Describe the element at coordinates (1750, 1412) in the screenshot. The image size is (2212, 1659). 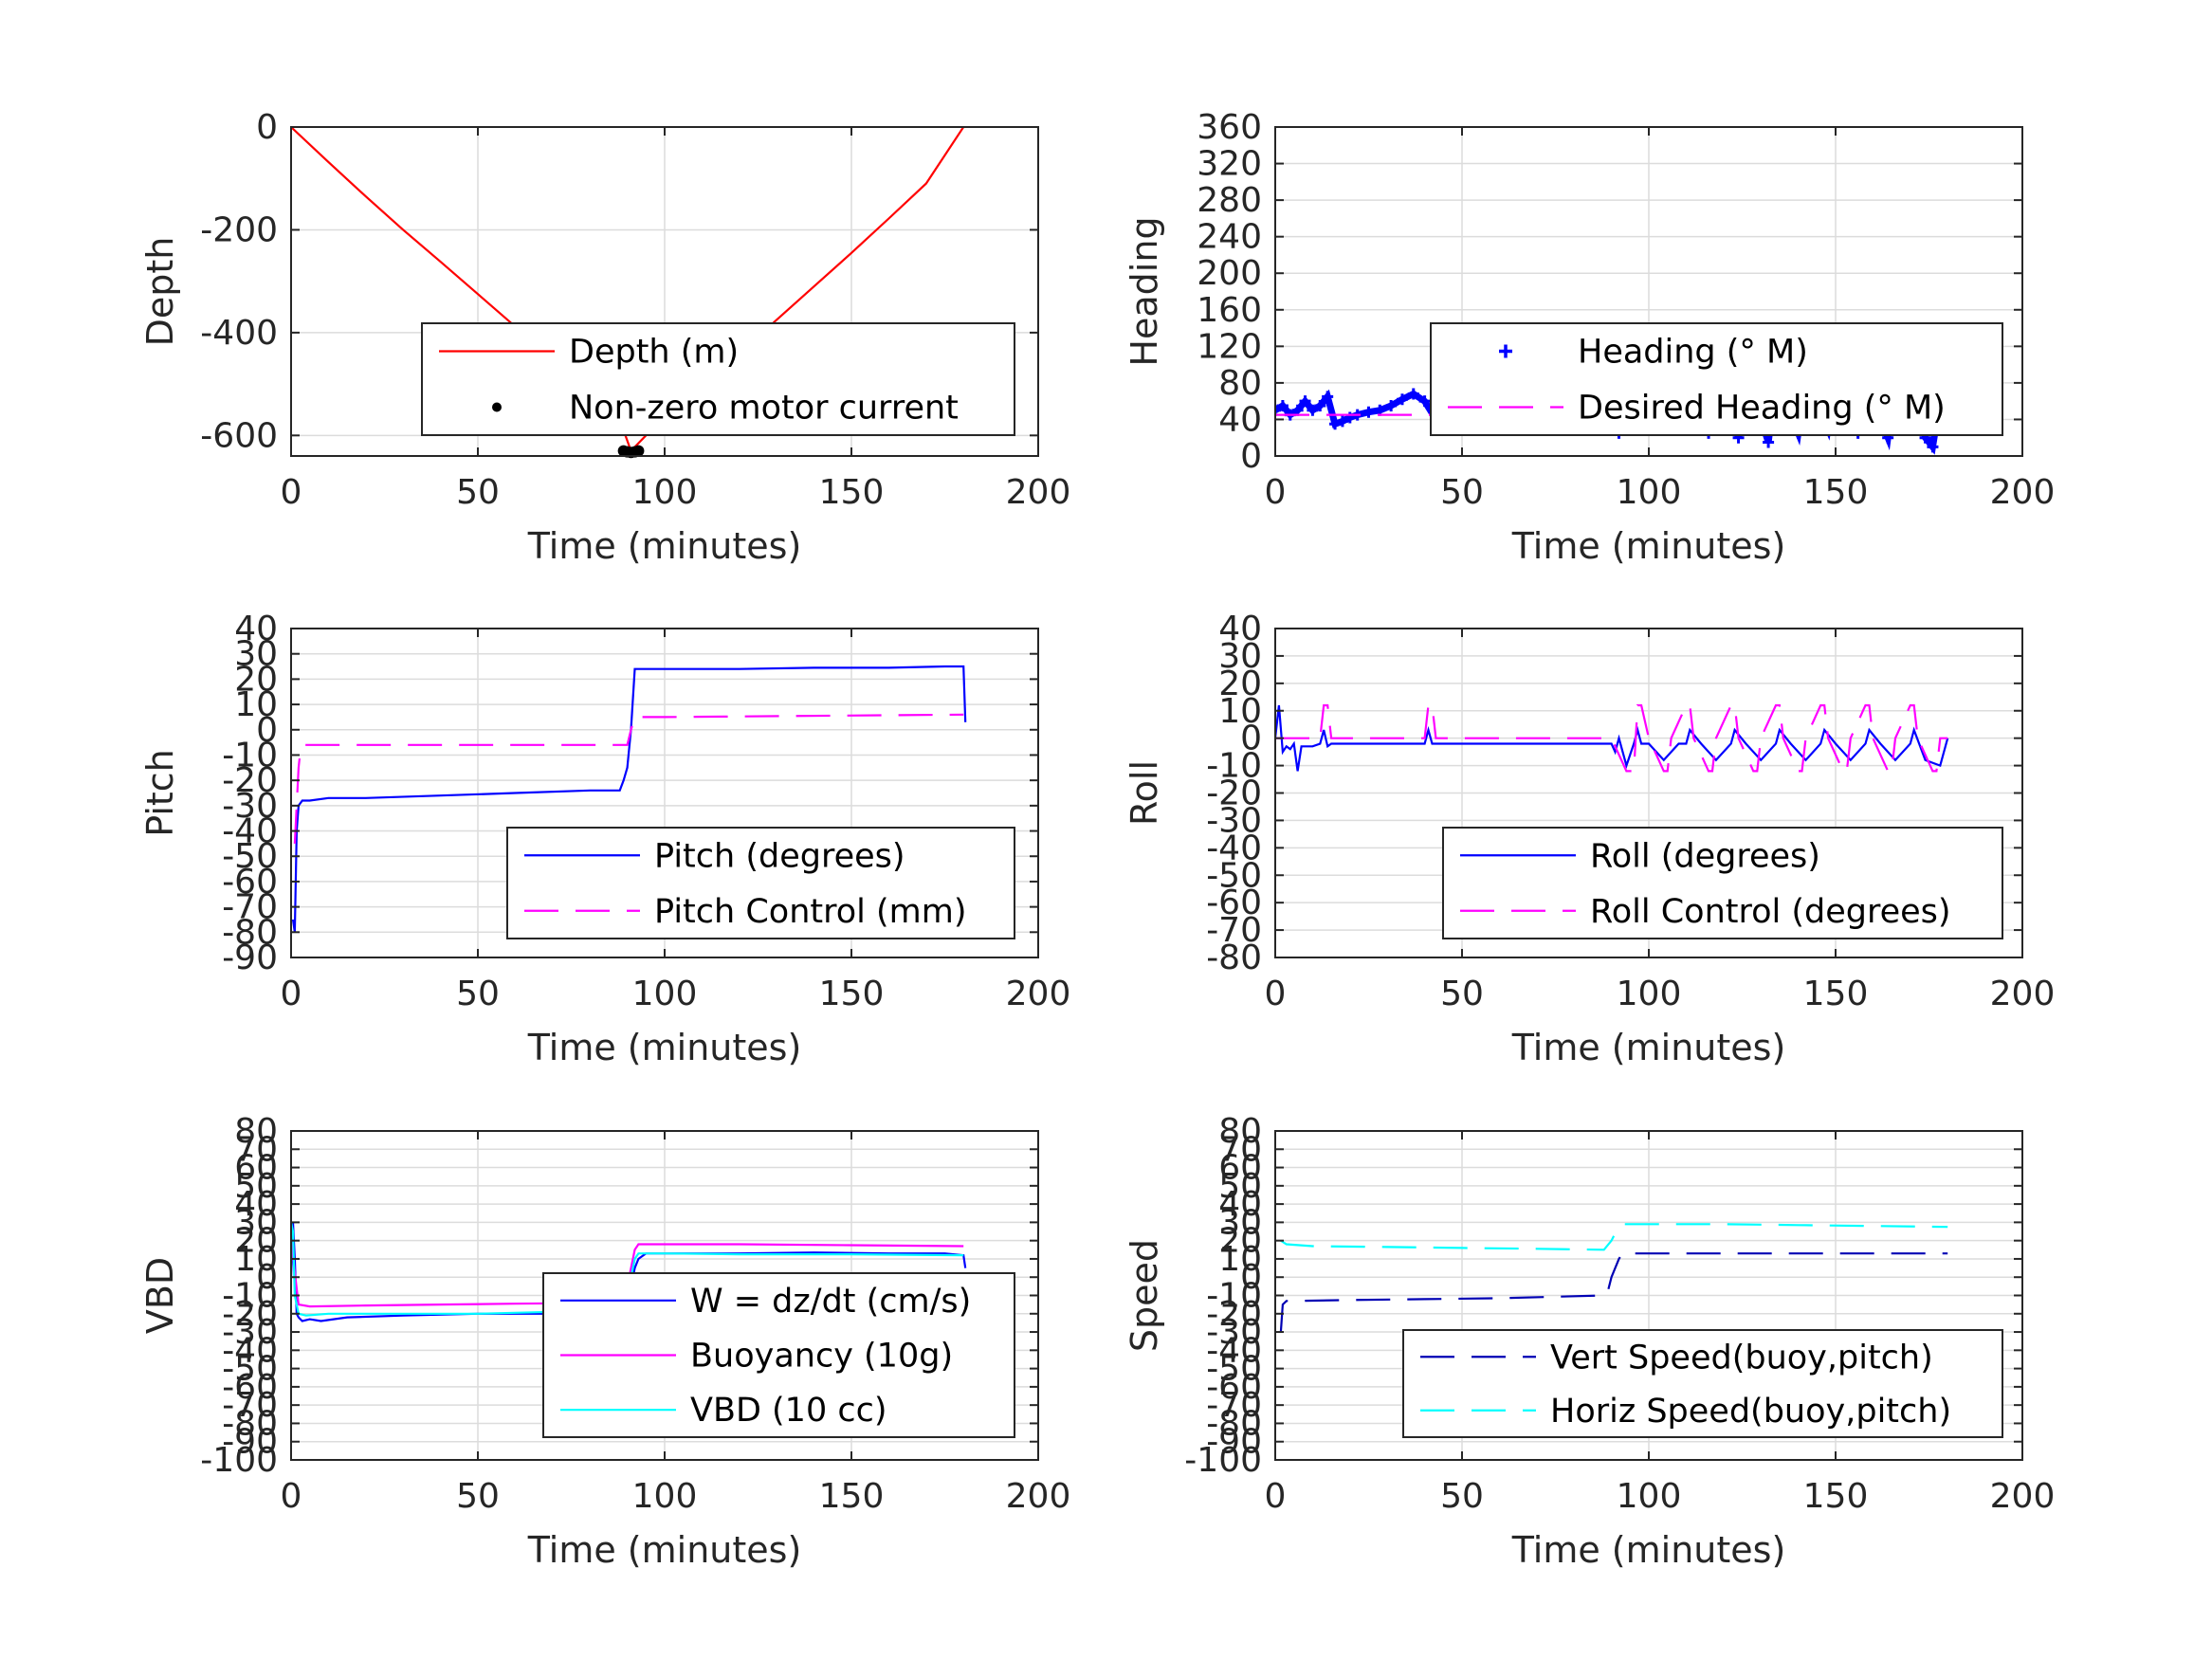
I see `legend-label: Horiz Speed(buoy,pitch)` at that location.